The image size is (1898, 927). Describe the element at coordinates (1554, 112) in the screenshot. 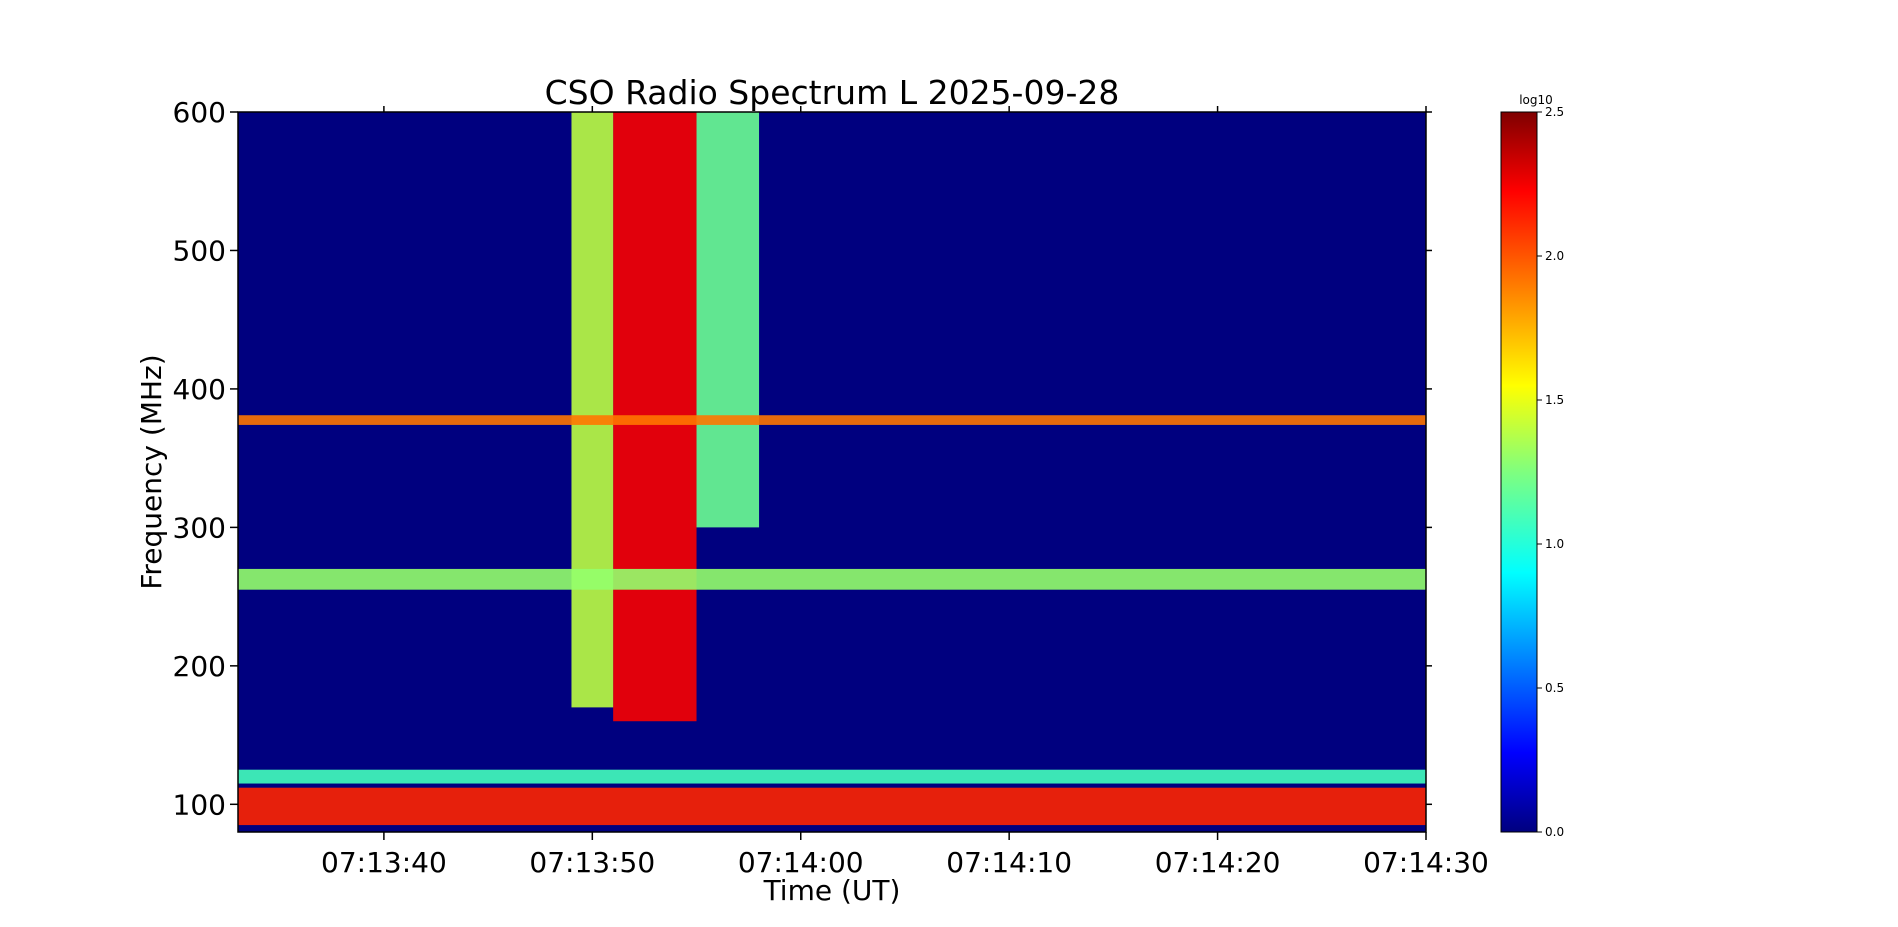

I see `colorbar-tick-label-5: 2.5` at that location.